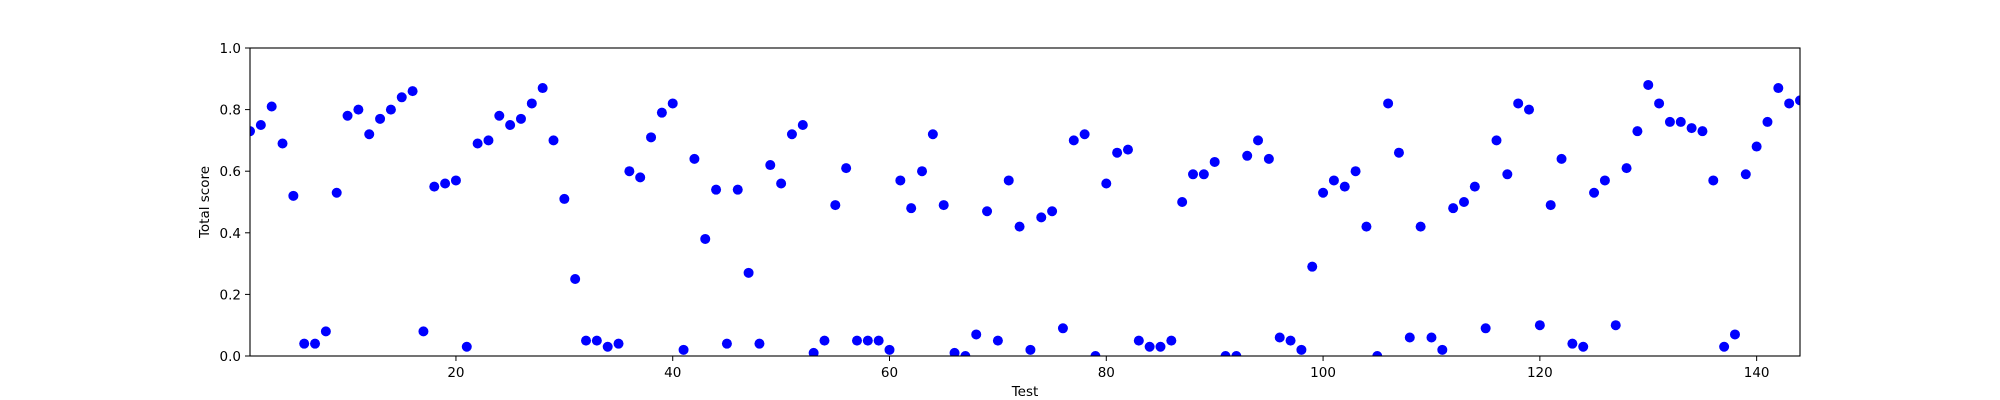 This screenshot has height=400, width=2000. I want to click on x-tick-label: 100, so click(1323, 373).